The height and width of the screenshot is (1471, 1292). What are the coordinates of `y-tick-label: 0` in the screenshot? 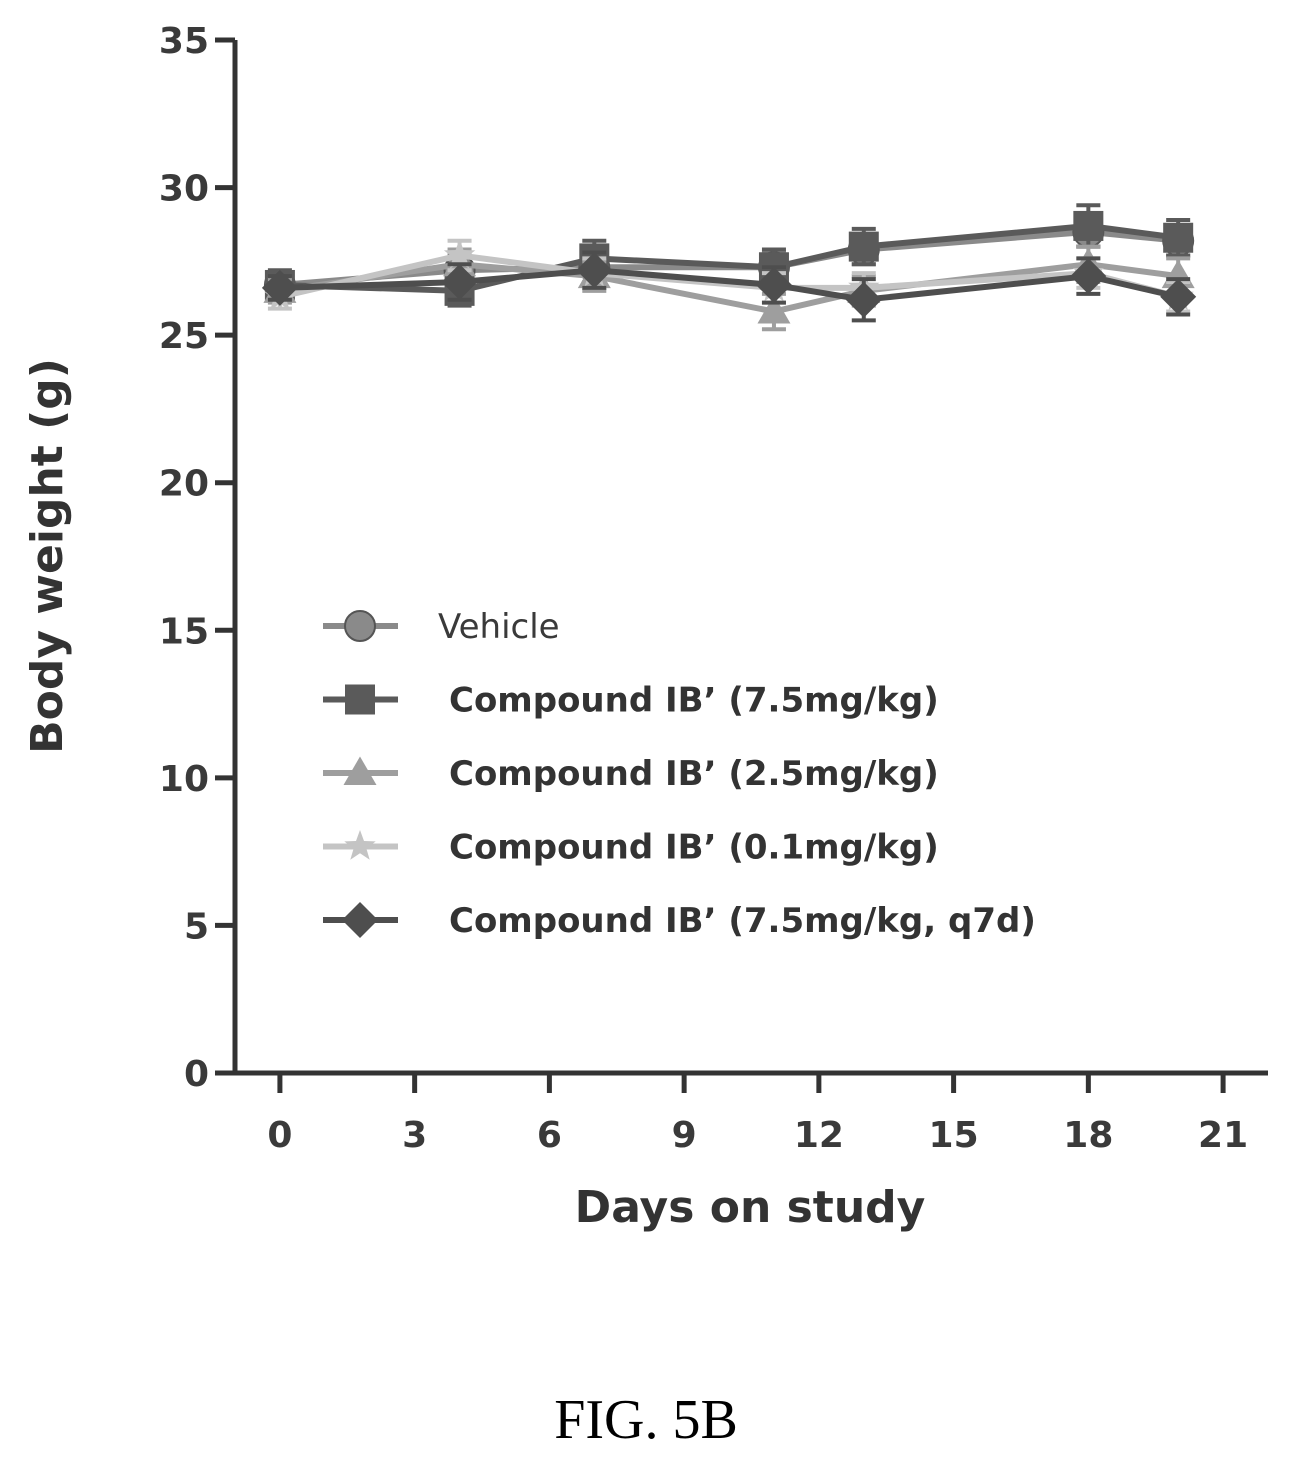 It's located at (196, 1074).